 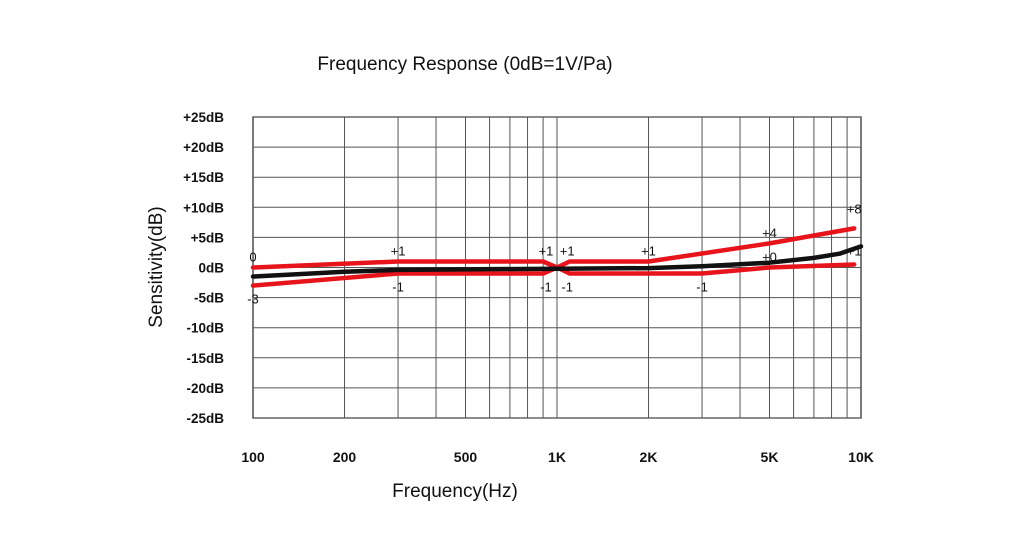 I want to click on y-tick-label: 0dB, so click(x=211, y=268).